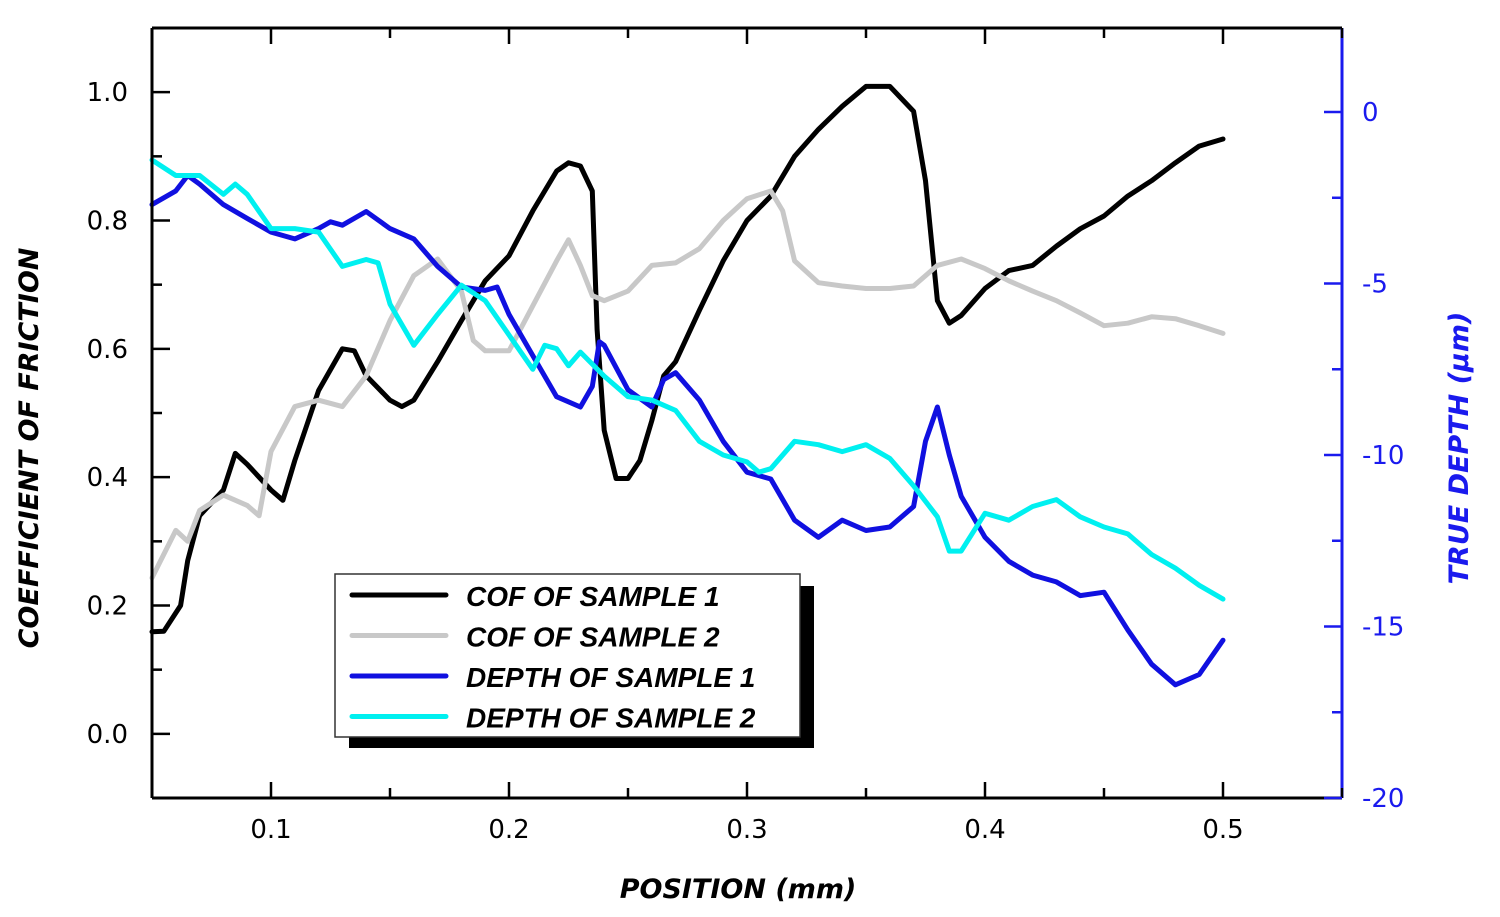  What do you see at coordinates (107, 222) in the screenshot?
I see `y-tick-label: 0.8` at bounding box center [107, 222].